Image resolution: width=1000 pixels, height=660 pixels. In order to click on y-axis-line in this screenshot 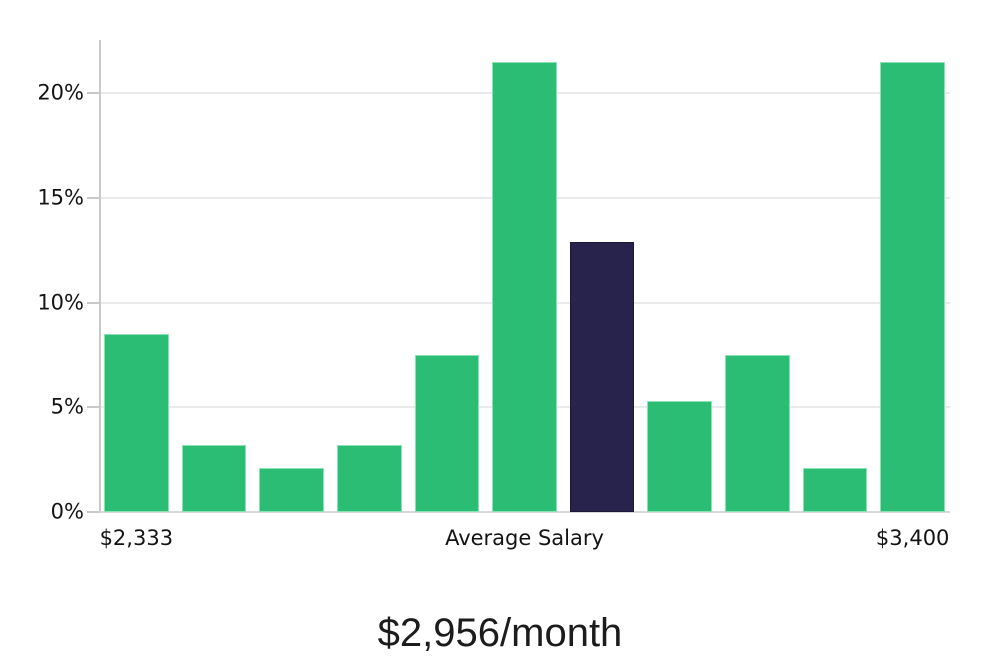, I will do `click(100, 276)`.